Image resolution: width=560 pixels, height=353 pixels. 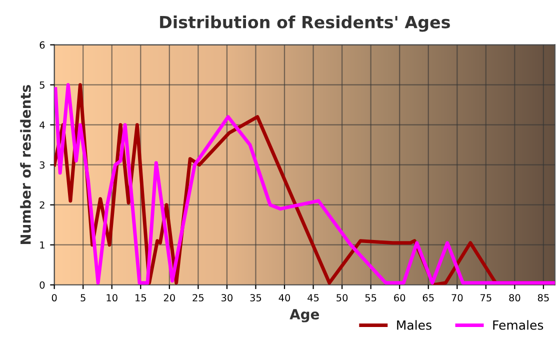 I want to click on x-tick-label: 30, so click(x=227, y=298).